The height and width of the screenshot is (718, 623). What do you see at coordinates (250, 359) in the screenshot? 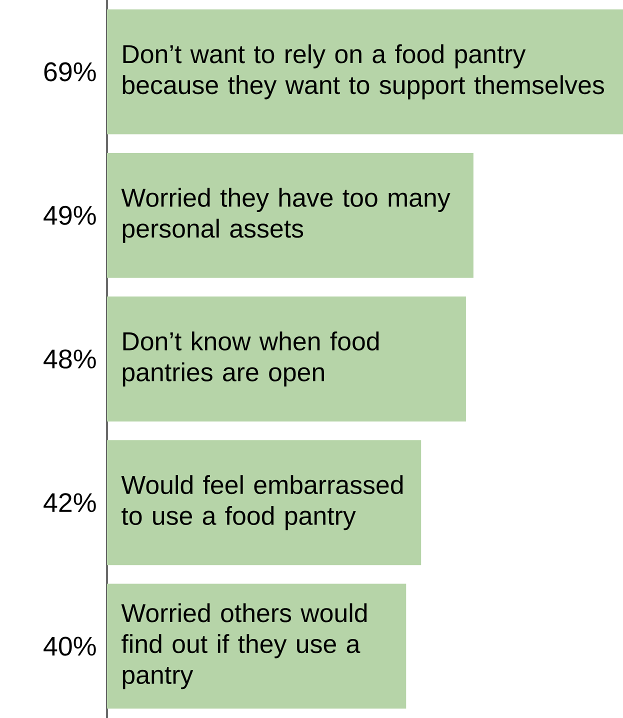
I see `y-tick-label: Don’t know when food pantries are open` at bounding box center [250, 359].